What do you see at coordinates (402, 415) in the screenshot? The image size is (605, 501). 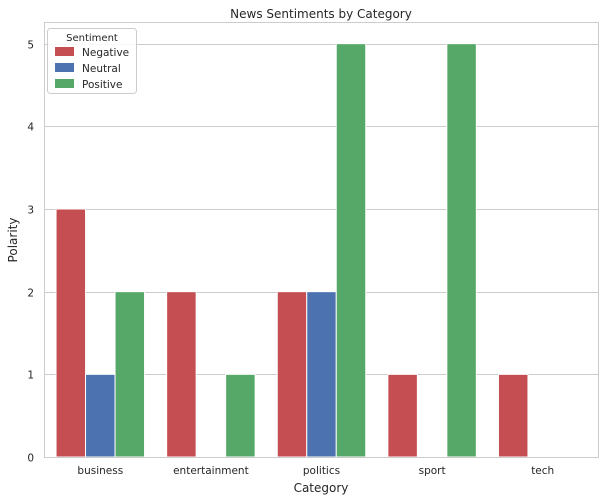 I see `bar-negative-sport` at bounding box center [402, 415].